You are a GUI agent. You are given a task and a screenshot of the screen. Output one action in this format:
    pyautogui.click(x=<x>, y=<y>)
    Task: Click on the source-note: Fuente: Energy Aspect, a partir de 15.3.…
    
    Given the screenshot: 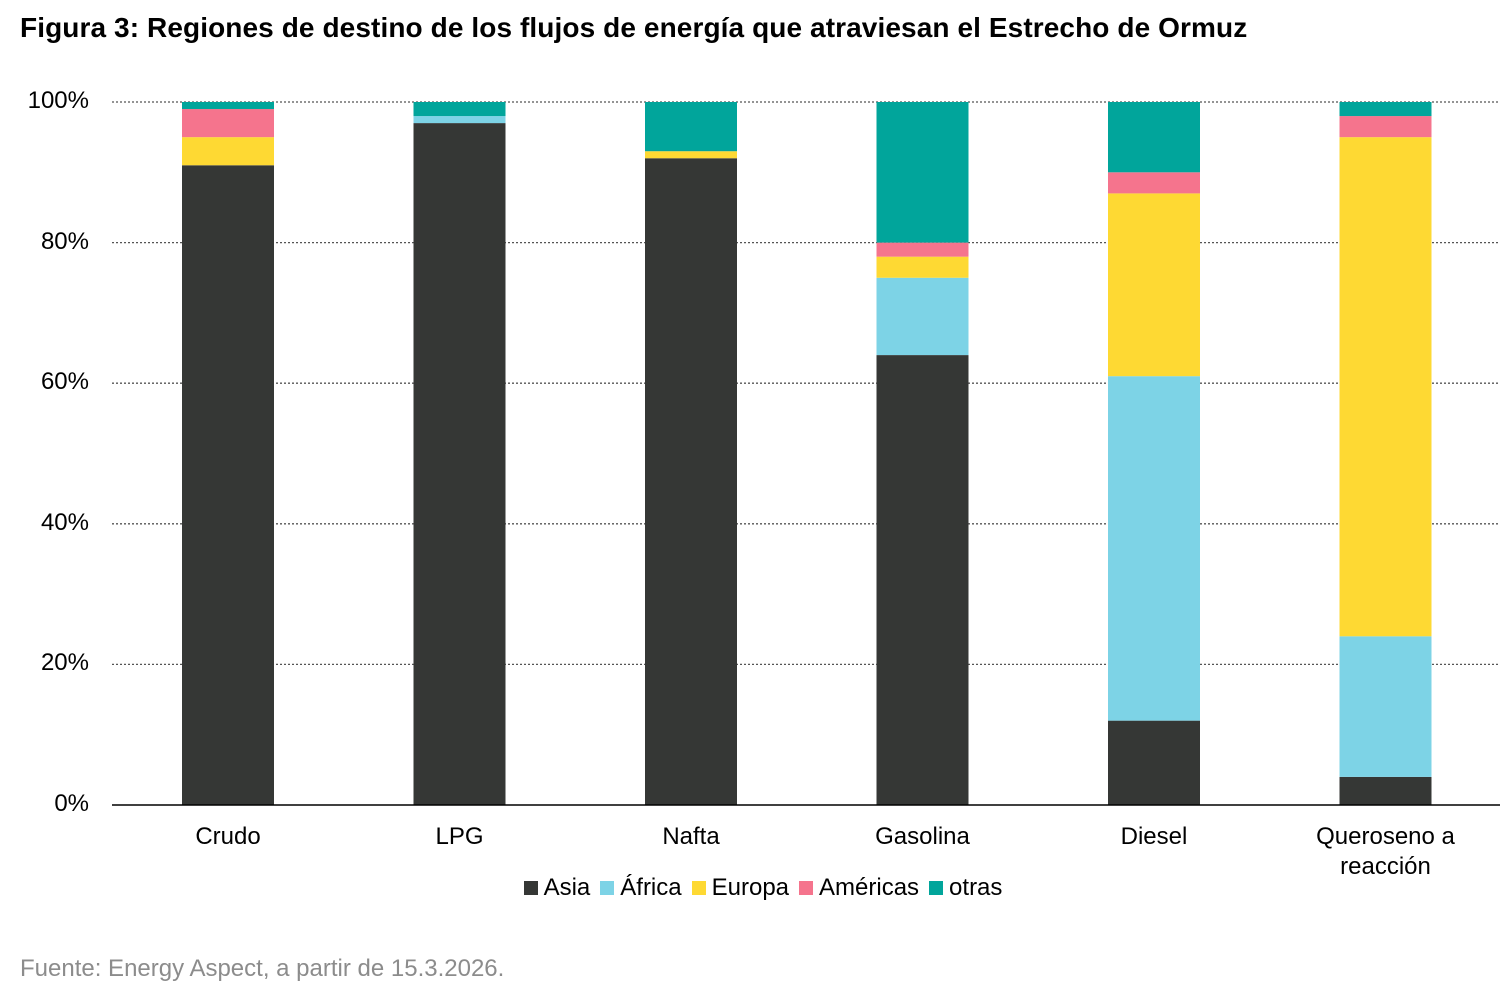 What is the action you would take?
    pyautogui.click(x=262, y=968)
    